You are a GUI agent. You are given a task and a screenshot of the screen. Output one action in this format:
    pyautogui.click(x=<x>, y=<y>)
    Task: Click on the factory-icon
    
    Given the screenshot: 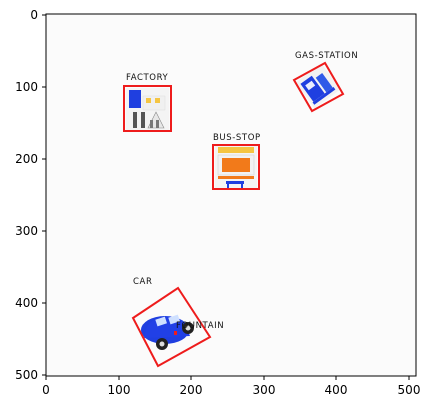 What is the action you would take?
    pyautogui.click(x=147, y=109)
    